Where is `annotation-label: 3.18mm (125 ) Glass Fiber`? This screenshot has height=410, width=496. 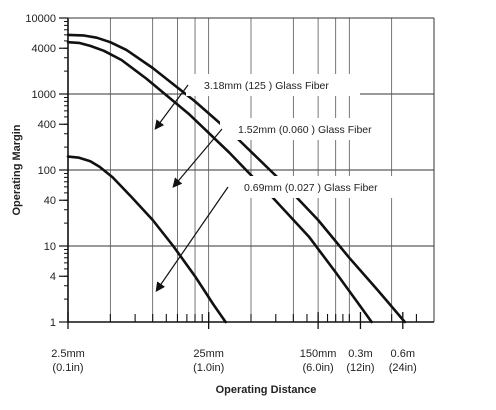 annotation-label: 3.18mm (125 ) Glass Fiber is located at coordinates (266, 86).